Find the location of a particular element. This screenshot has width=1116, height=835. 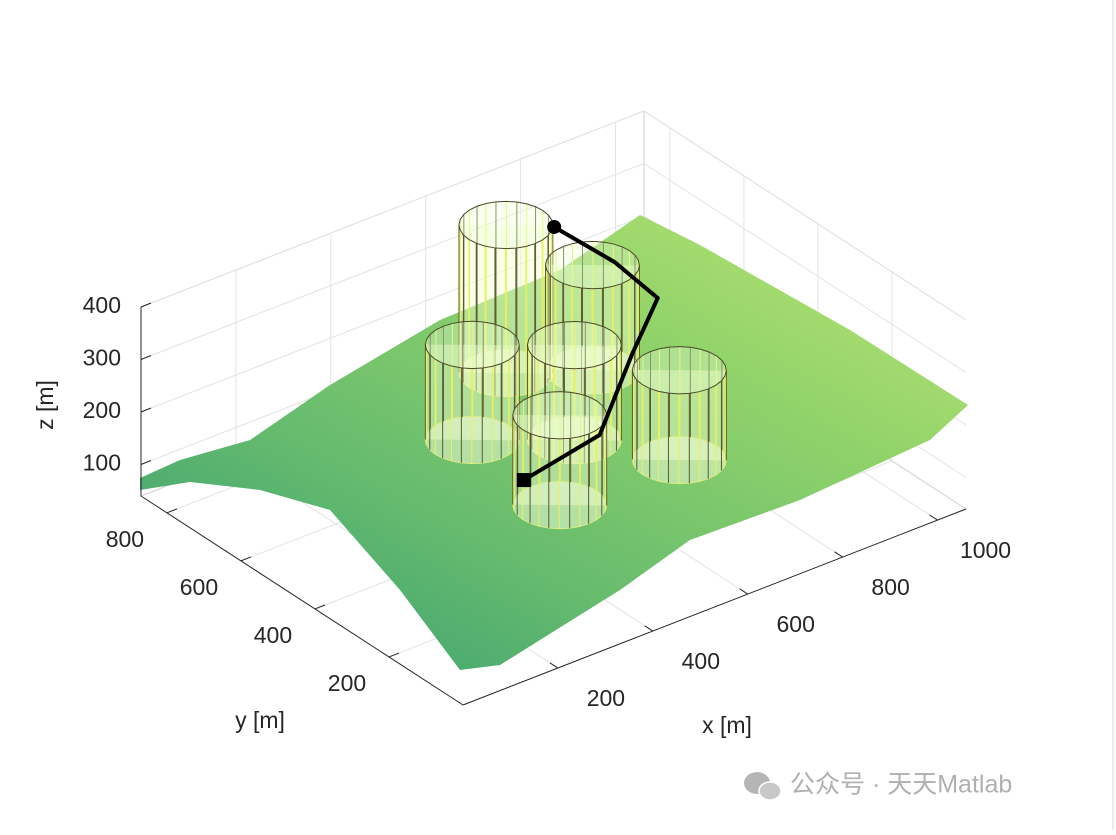

x-tick-label: 400 is located at coordinates (701, 661).